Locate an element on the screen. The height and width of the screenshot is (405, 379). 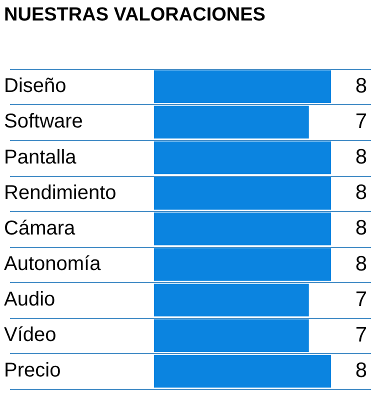
y-tick-label: Autonomía is located at coordinates (53, 263).